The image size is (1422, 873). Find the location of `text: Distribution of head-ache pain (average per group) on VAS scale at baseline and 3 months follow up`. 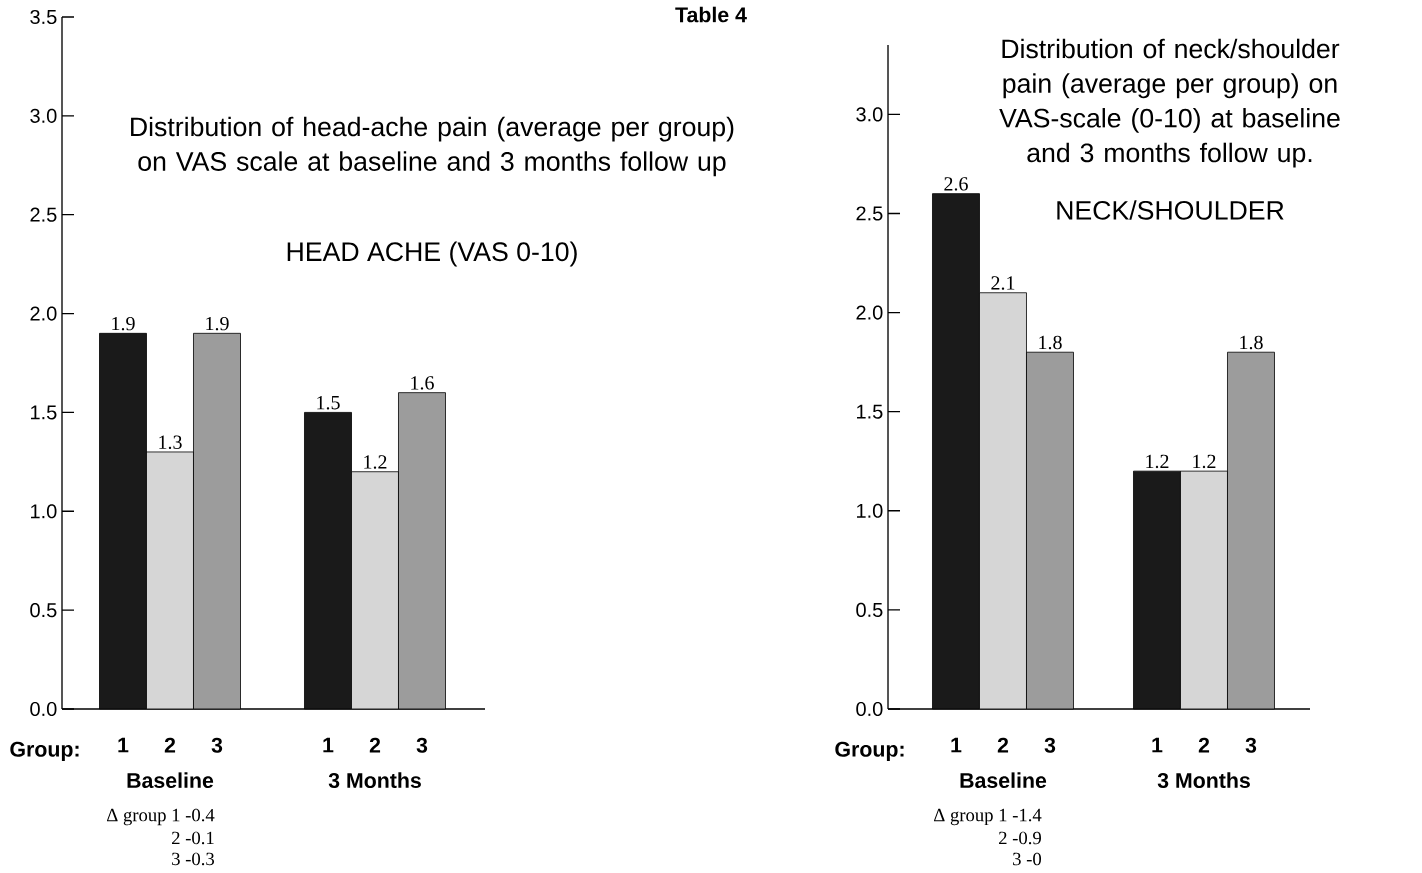

text: Distribution of head-ache pain (average per group) on VAS scale at baseline and 3 months follow up is located at coordinates (432, 146).